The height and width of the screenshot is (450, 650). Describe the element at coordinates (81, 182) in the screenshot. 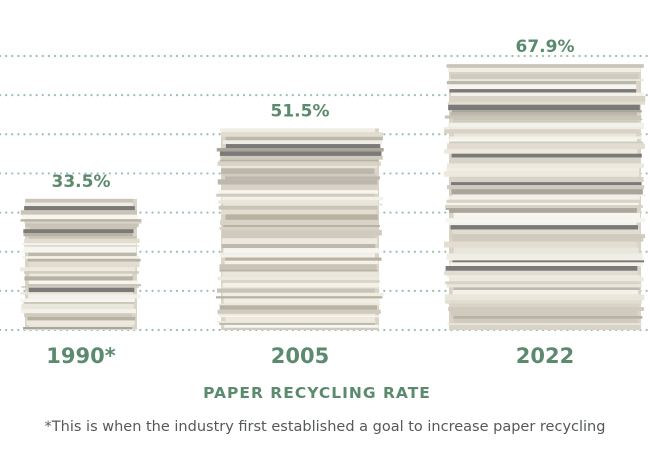

I see `value-label: 33.5%` at that location.